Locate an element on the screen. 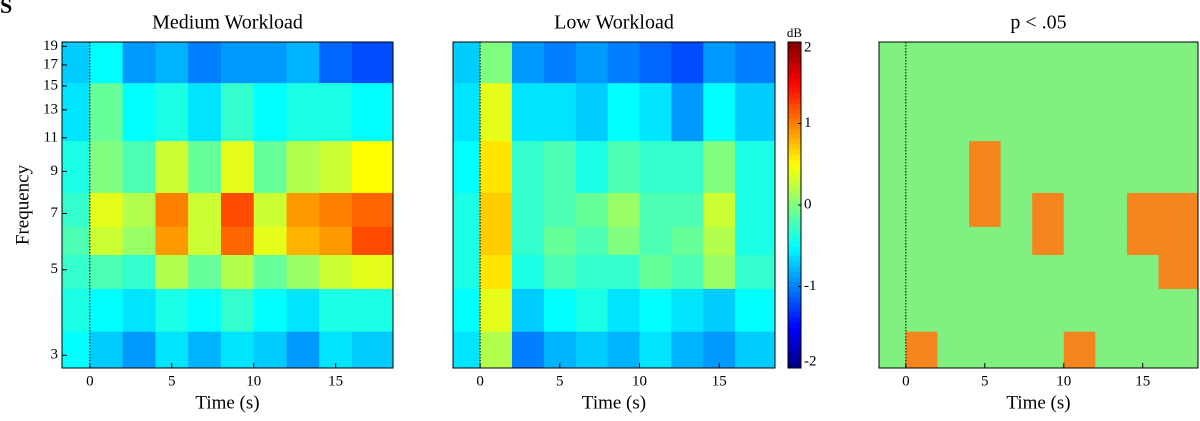 Image resolution: width=1200 pixels, height=421 pixels. chart-title: Low Workload is located at coordinates (614, 23).